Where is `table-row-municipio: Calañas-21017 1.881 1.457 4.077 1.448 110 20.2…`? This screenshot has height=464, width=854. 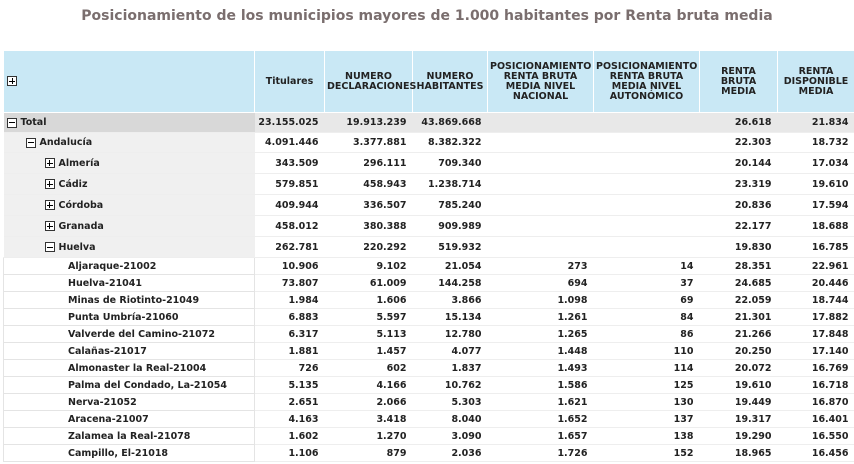 table-row-municipio: Calañas-21017 1.881 1.457 4.077 1.448 110 20.2… is located at coordinates (428, 351).